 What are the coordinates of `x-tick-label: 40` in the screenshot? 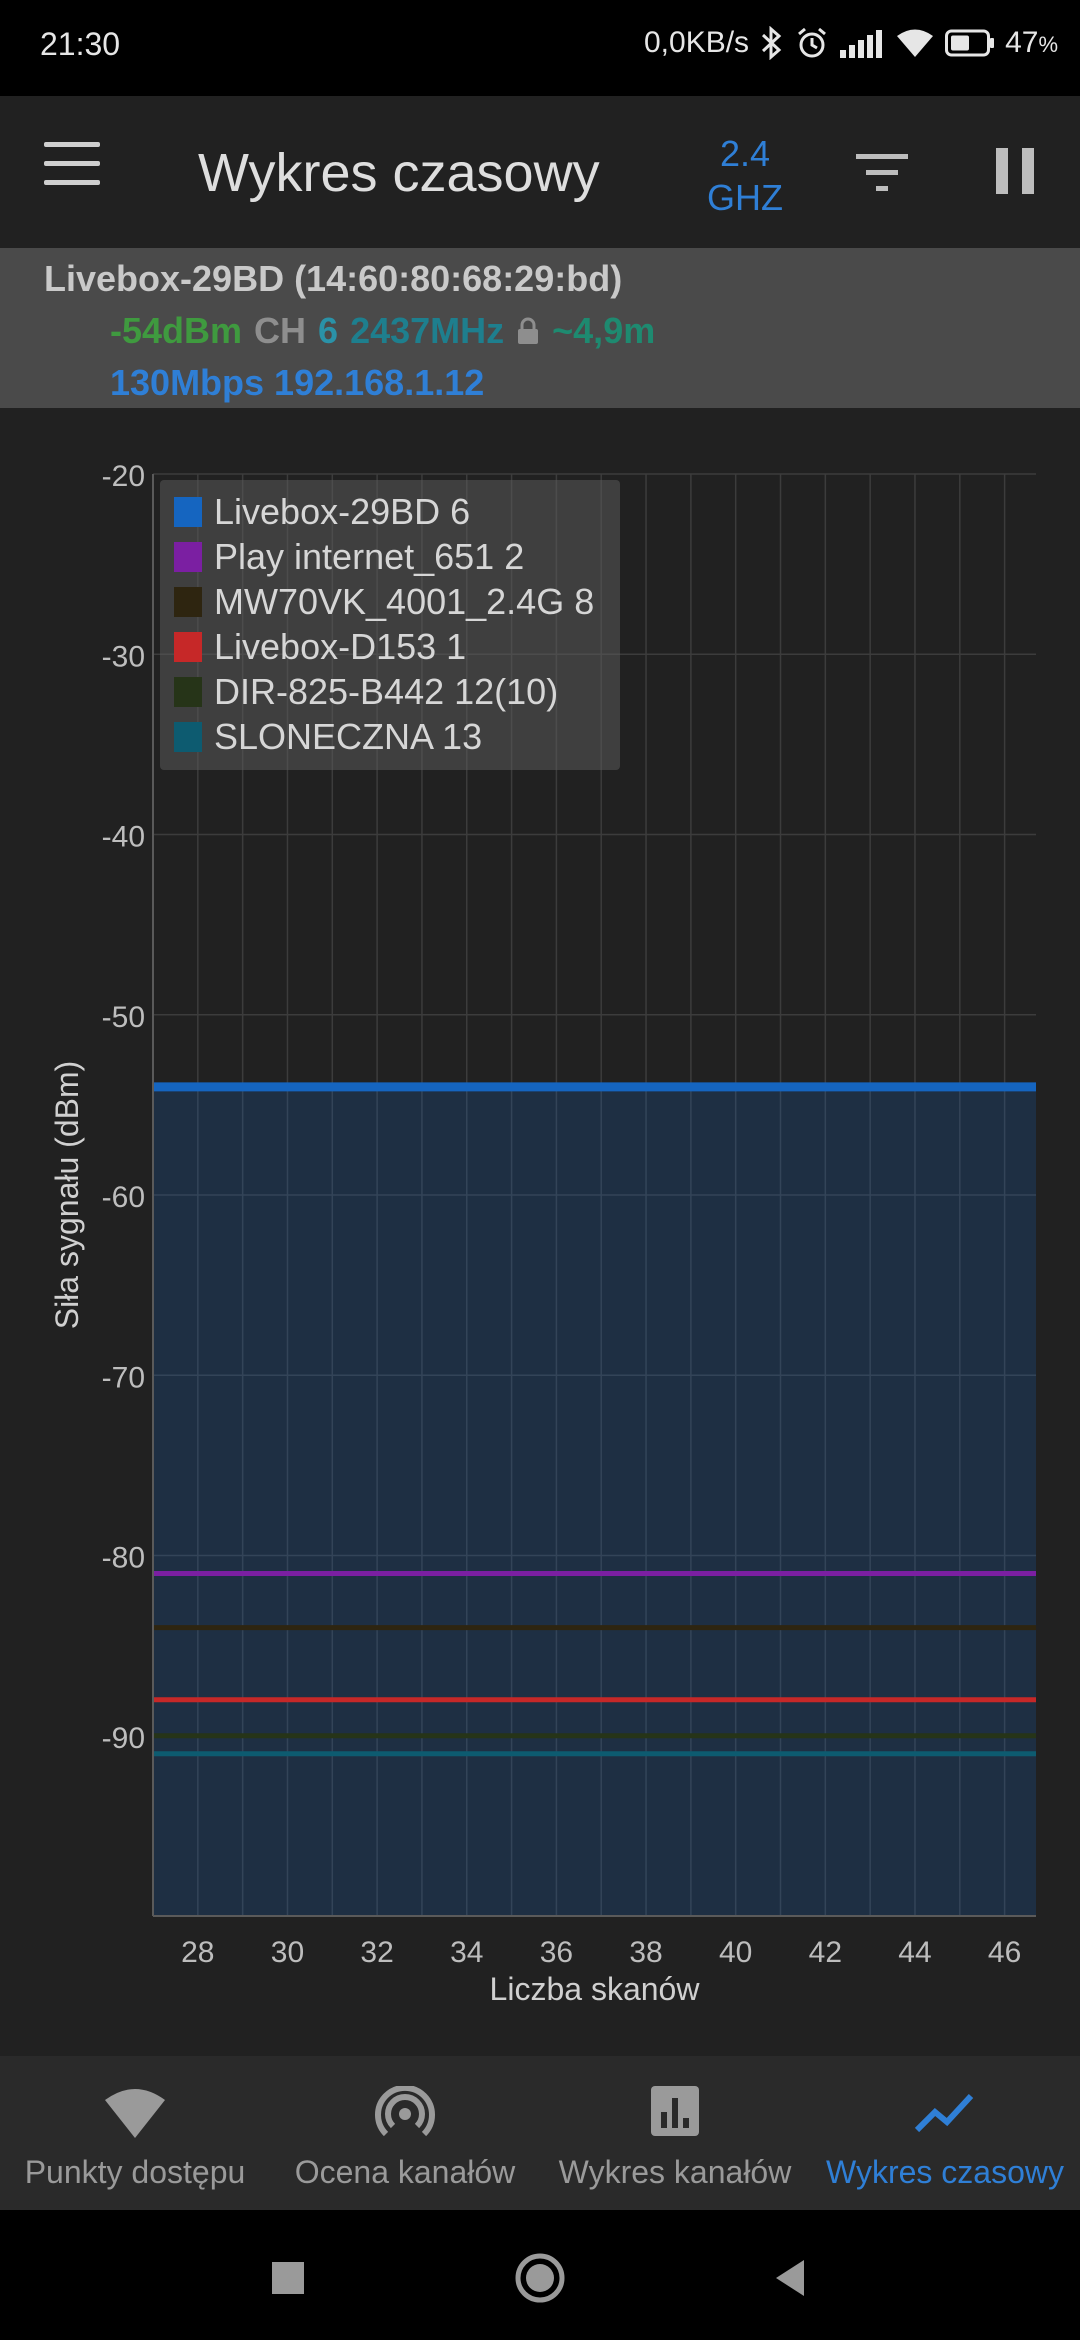 It's located at (735, 1952).